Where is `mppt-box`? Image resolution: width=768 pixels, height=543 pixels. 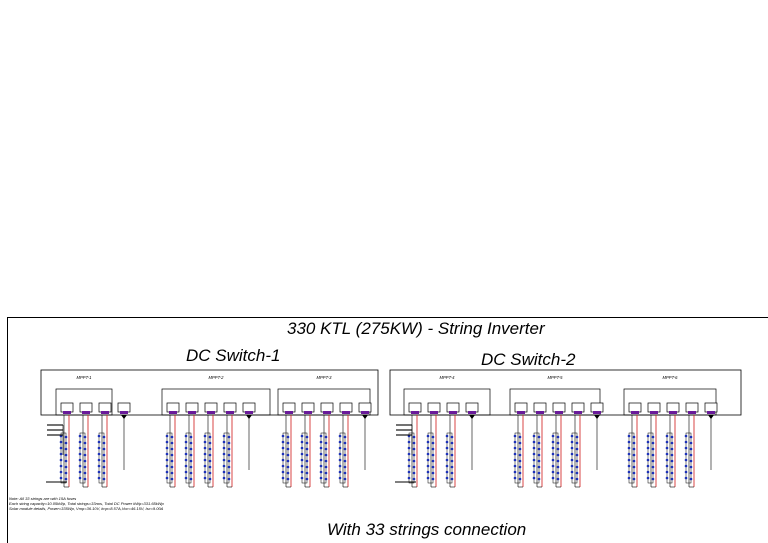 mppt-box is located at coordinates (216, 402).